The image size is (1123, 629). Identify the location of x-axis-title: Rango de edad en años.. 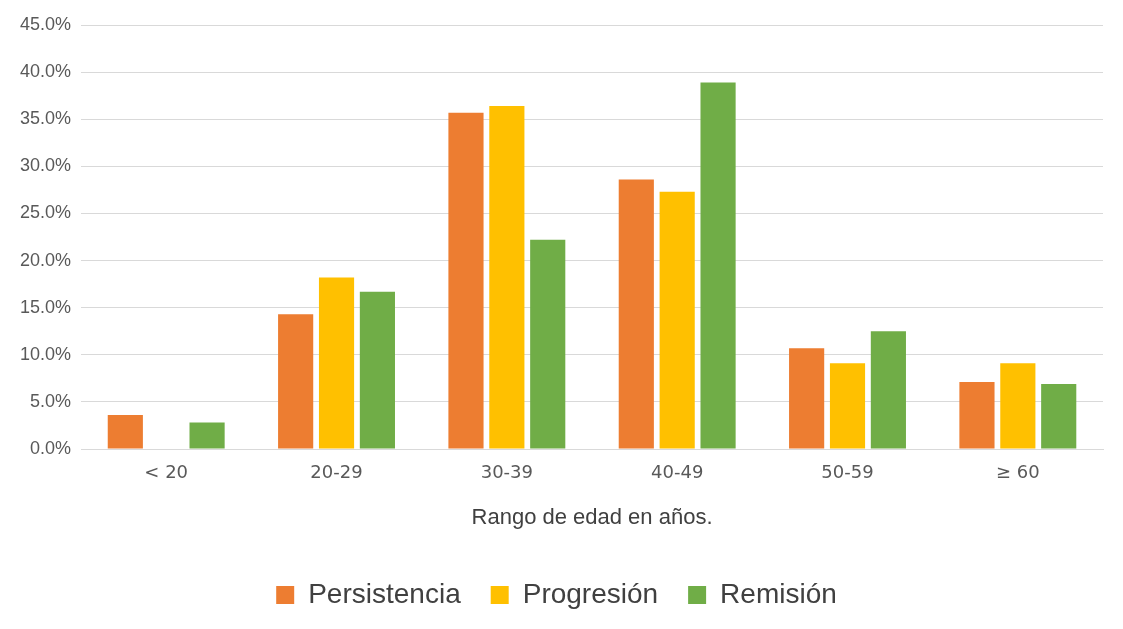
(592, 516).